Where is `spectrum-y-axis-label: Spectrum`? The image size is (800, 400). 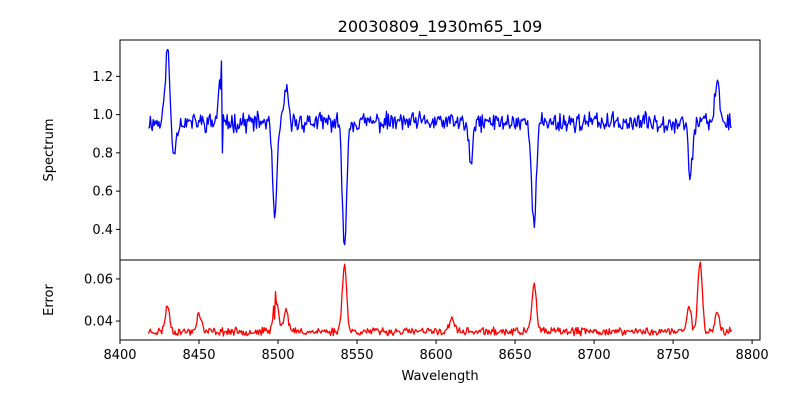
spectrum-y-axis-label: Spectrum is located at coordinates (49, 150).